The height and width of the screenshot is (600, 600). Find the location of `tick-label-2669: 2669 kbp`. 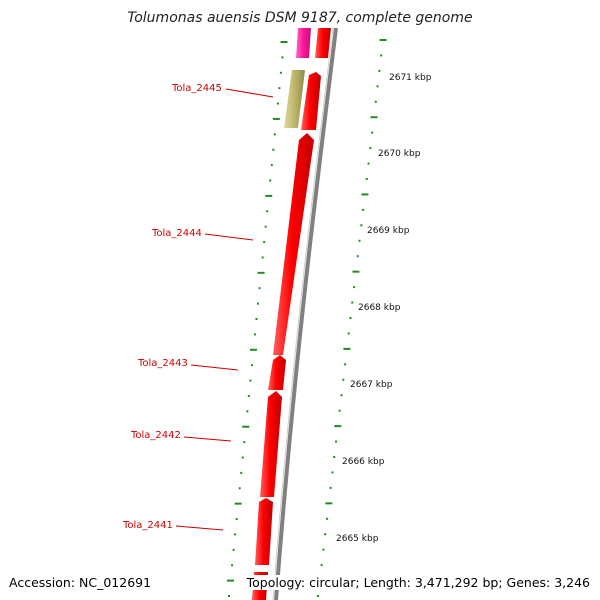

tick-label-2669: 2669 kbp is located at coordinates (388, 231).